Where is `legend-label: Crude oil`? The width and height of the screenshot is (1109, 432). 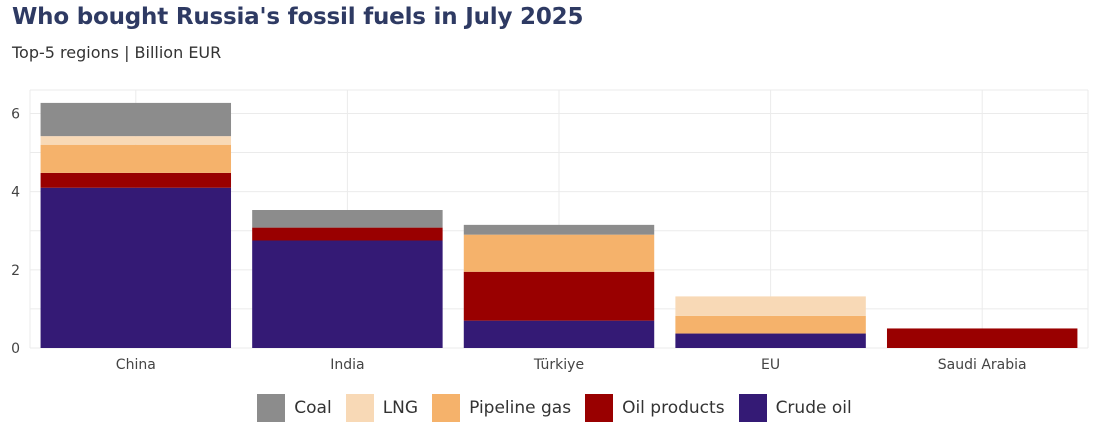
legend-label: Crude oil is located at coordinates (813, 408).